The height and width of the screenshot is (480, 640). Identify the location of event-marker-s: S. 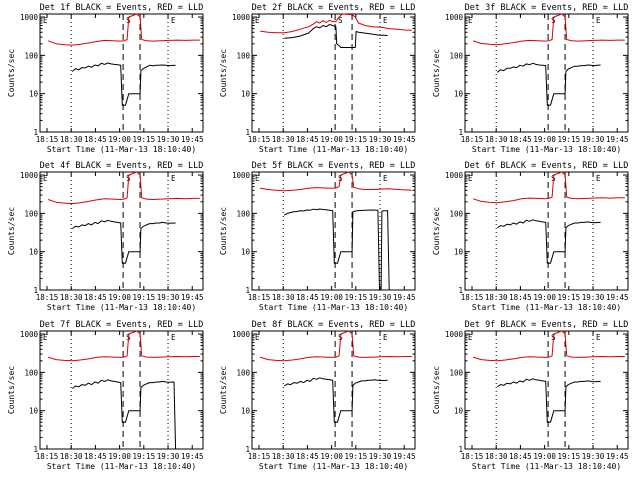
(340, 20).